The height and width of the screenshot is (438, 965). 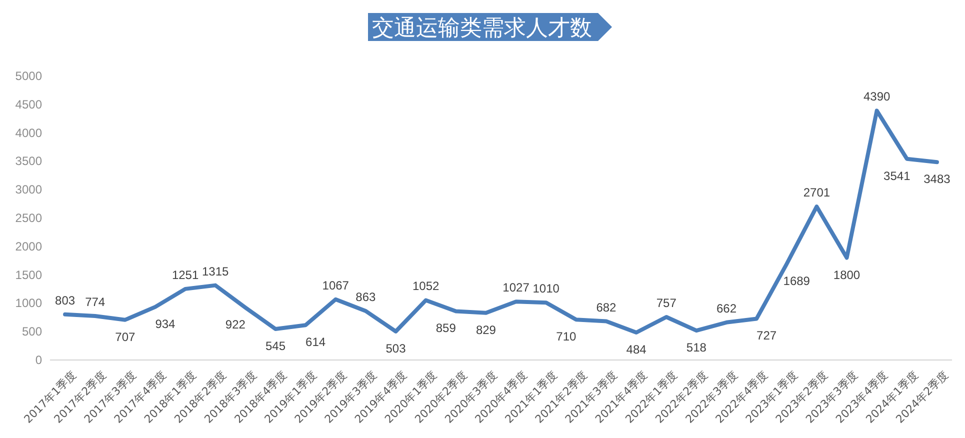 I want to click on data-label: 757, so click(x=666, y=303).